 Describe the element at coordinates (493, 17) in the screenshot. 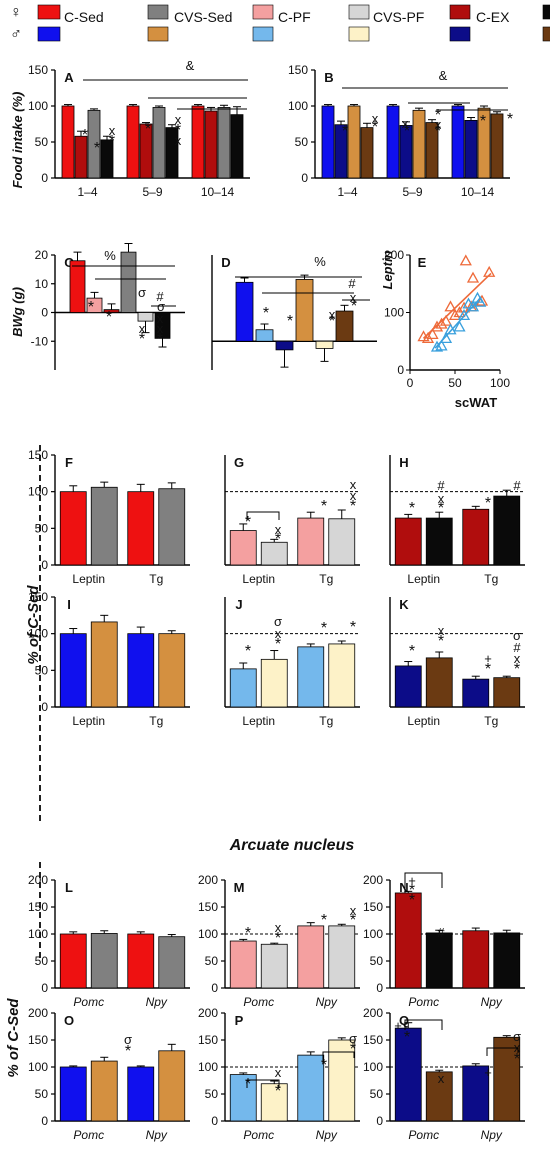

I see `legend-label: C-EX` at that location.